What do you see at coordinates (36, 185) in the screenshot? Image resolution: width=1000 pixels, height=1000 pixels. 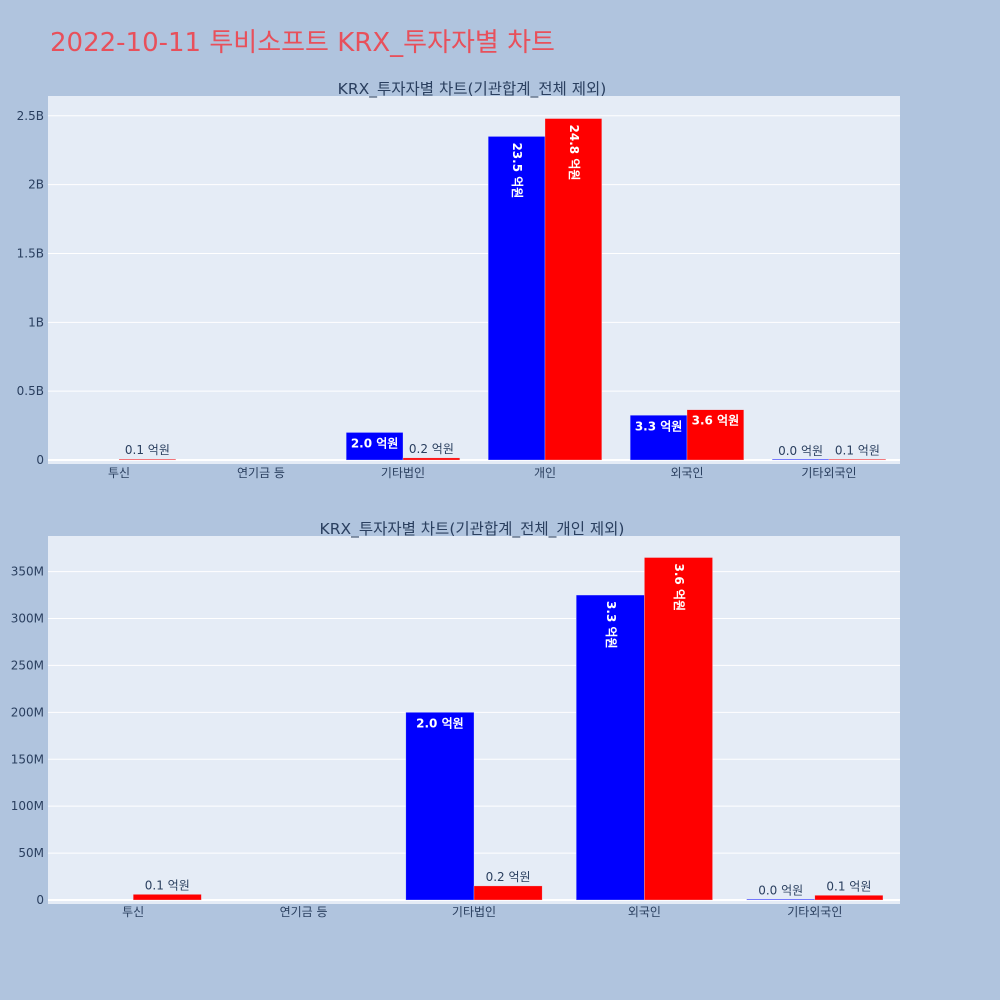 I see `y-tick-label: 2B` at bounding box center [36, 185].